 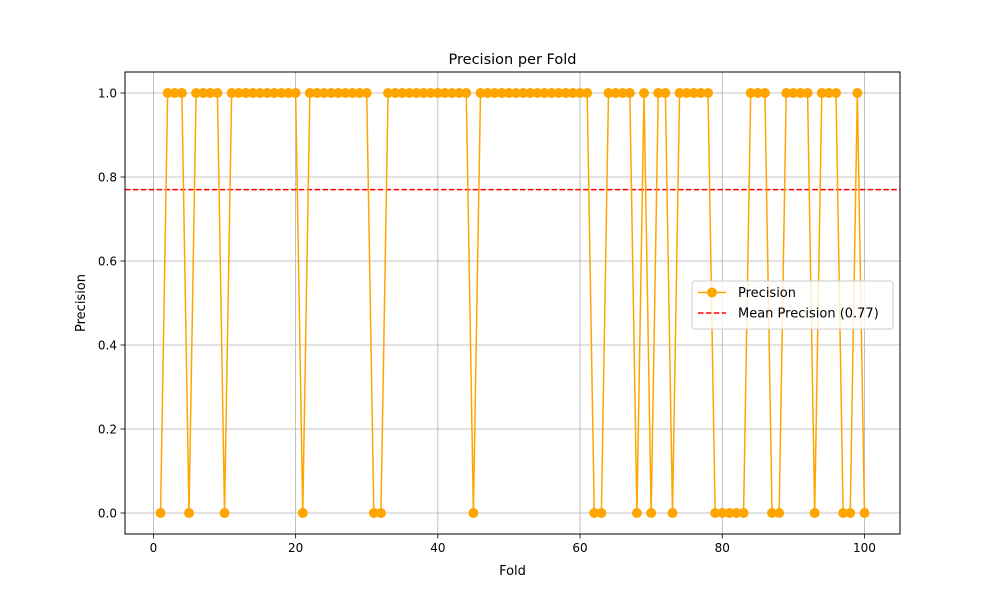 I want to click on y-tick-label: 0.2, so click(x=107, y=429).